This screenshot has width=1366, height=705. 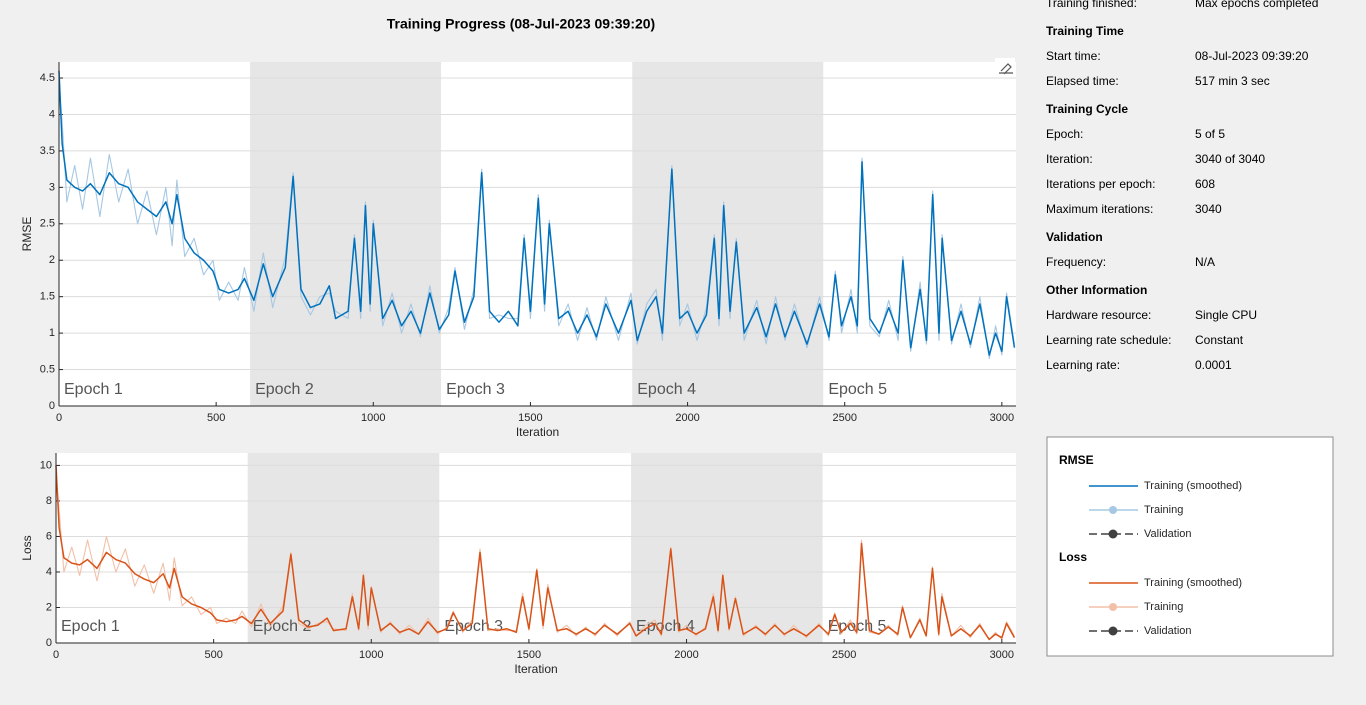 I want to click on info-value: 3040 of 3040, so click(x=1230, y=159).